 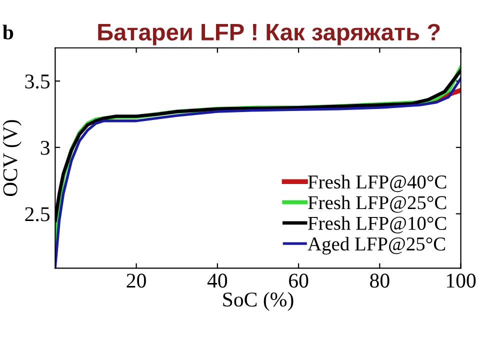 What do you see at coordinates (217, 281) in the screenshot?
I see `x-tick-label: 40` at bounding box center [217, 281].